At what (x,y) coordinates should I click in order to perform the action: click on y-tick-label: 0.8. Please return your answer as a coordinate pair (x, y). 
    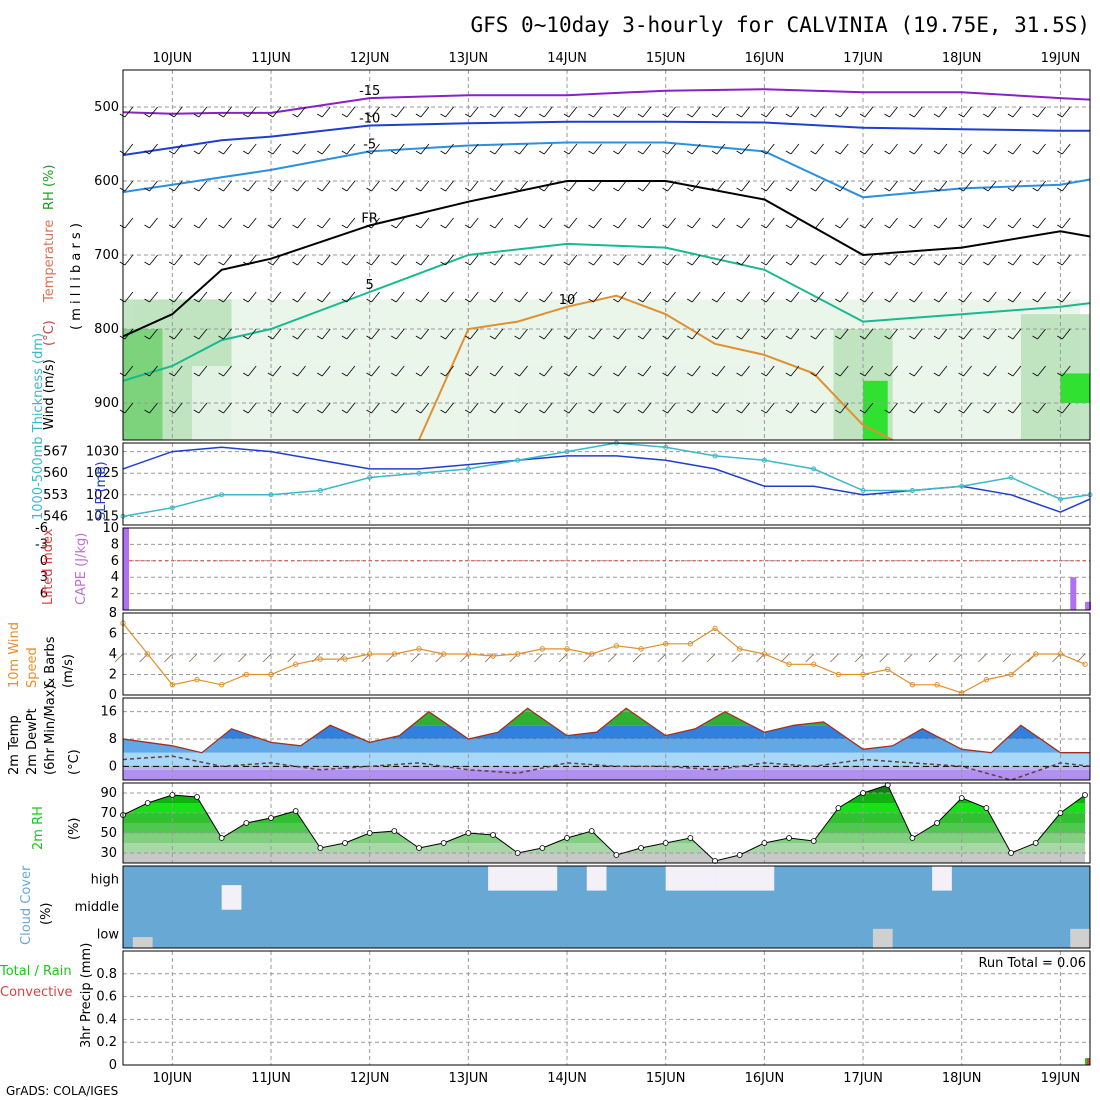
    Looking at the image, I should click on (106, 974).